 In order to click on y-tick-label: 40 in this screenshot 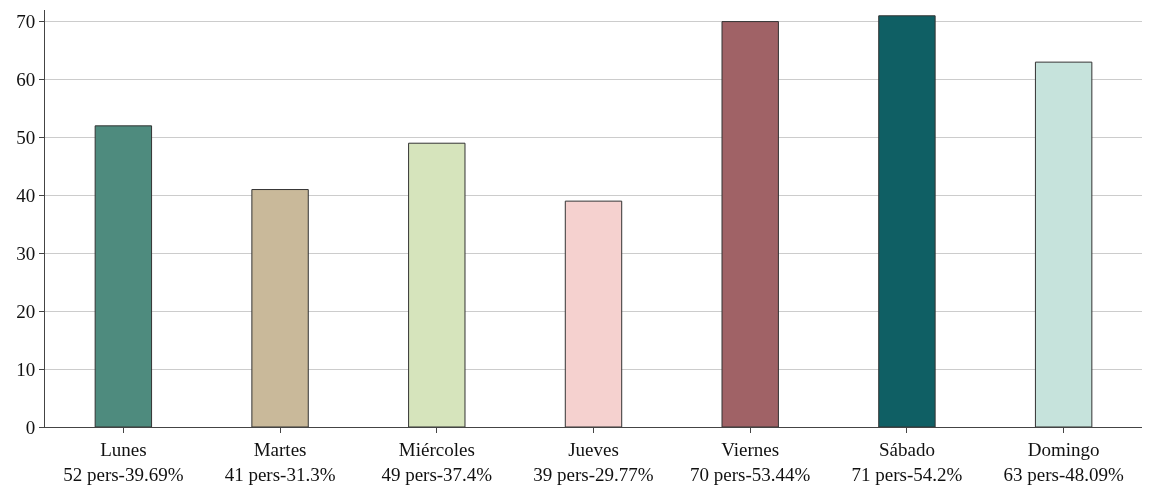, I will do `click(26, 195)`.